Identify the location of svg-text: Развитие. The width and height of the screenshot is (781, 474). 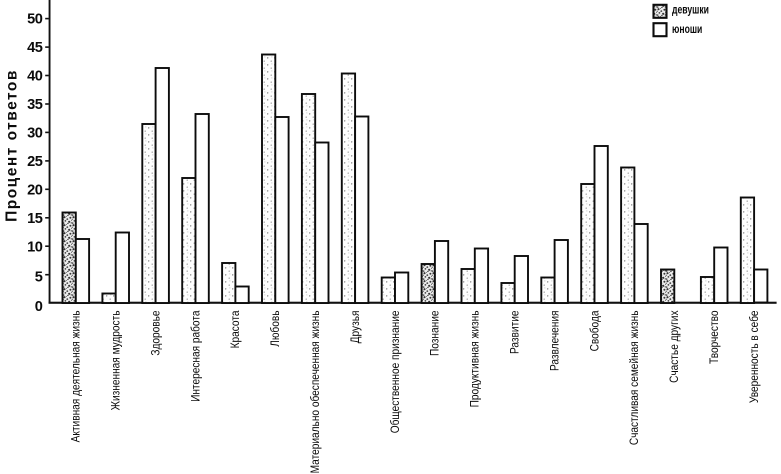
(515, 333).